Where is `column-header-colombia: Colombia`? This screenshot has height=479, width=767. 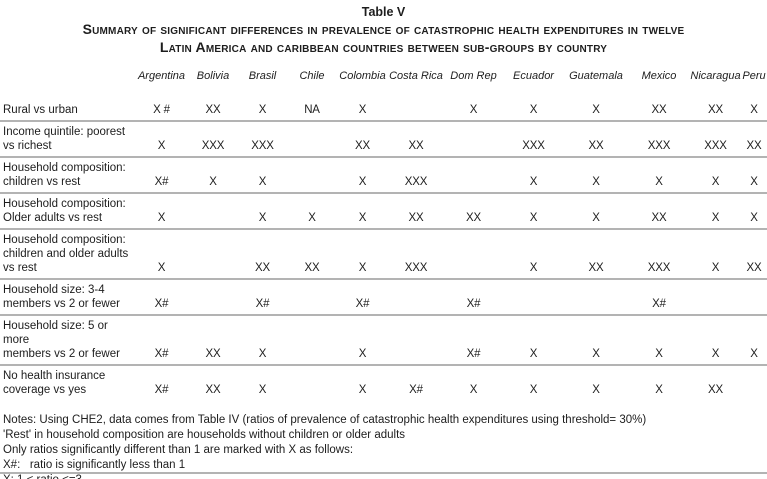
column-header-colombia: Colombia is located at coordinates (362, 76).